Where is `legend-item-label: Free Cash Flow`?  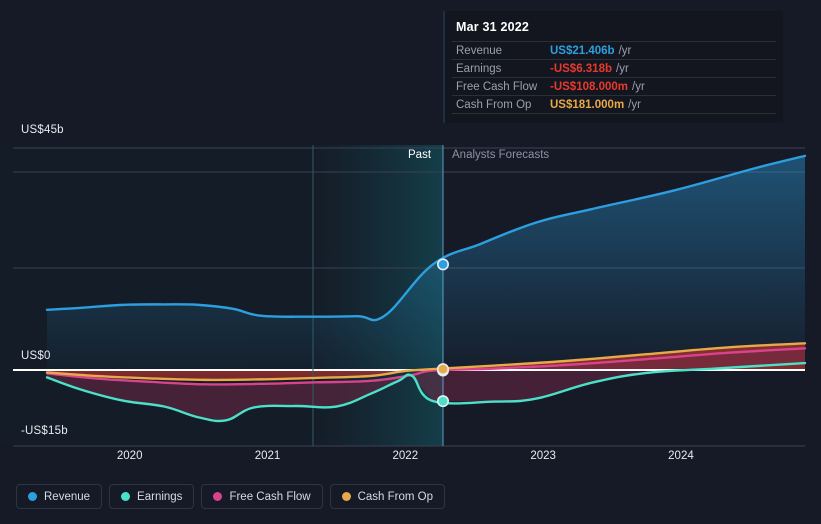
legend-item-label: Free Cash Flow is located at coordinates (270, 496).